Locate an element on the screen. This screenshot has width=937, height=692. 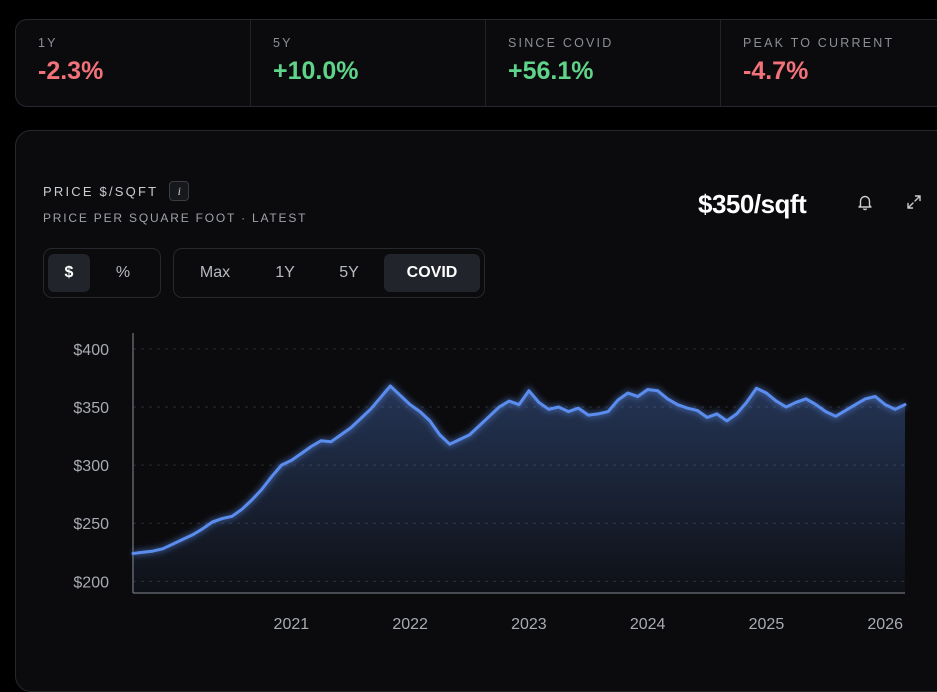
range-max-button: Max is located at coordinates (215, 272).